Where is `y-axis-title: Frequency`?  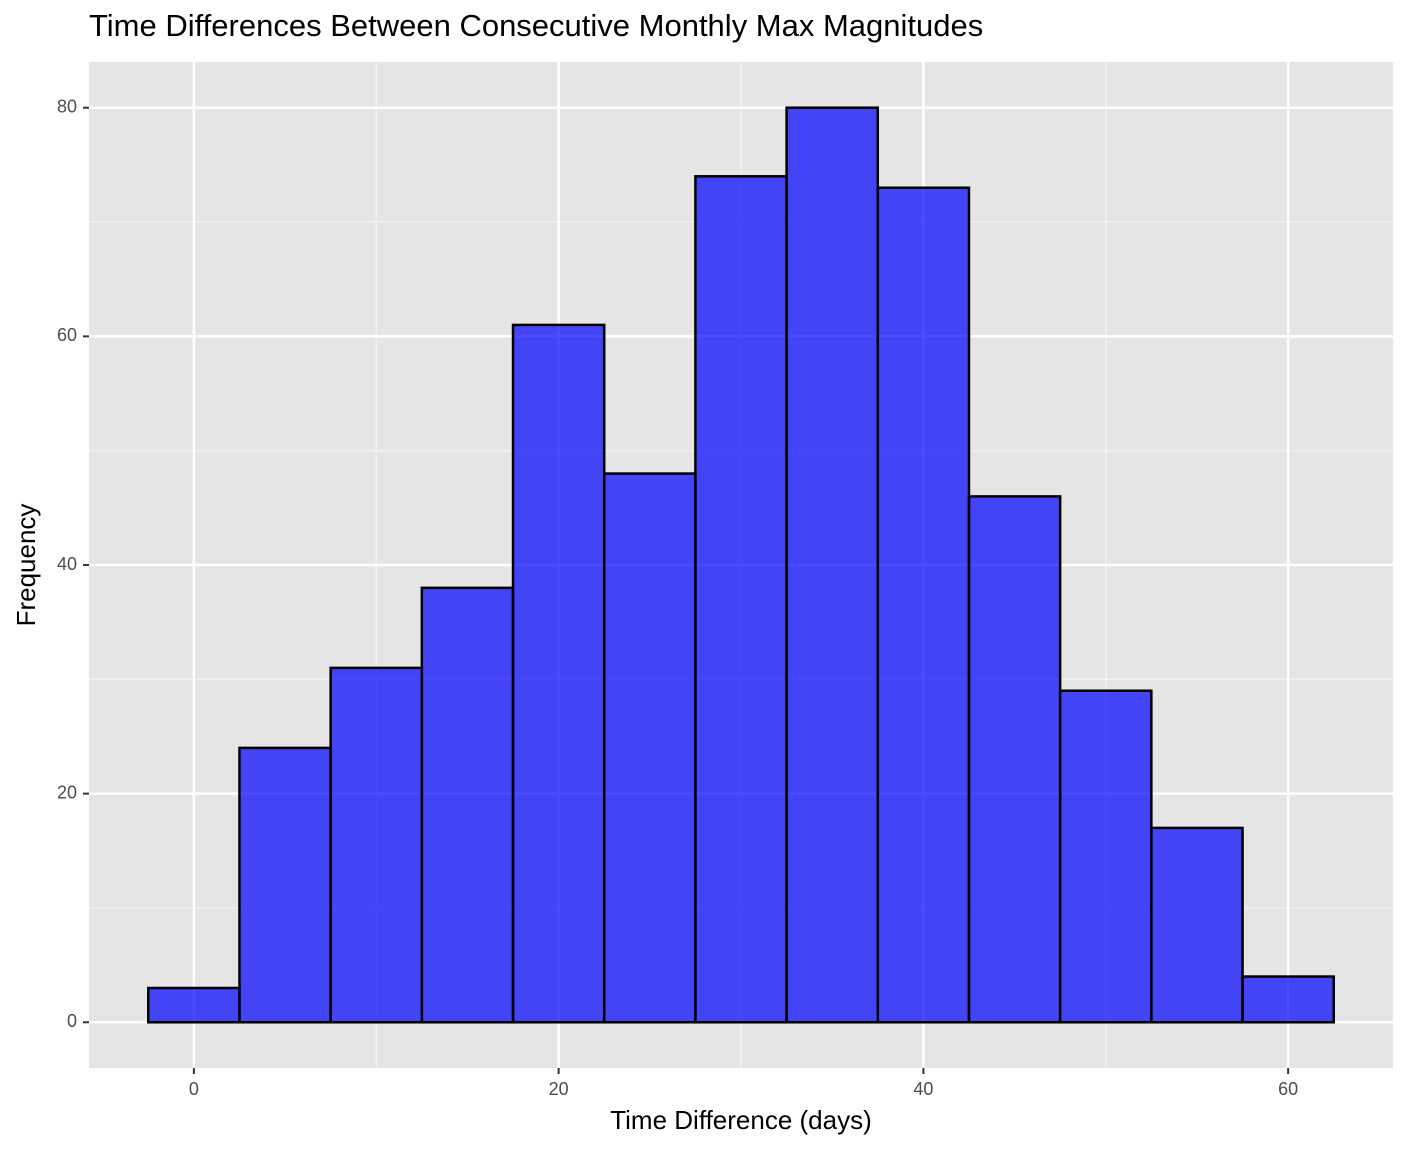
y-axis-title: Frequency is located at coordinates (26, 565).